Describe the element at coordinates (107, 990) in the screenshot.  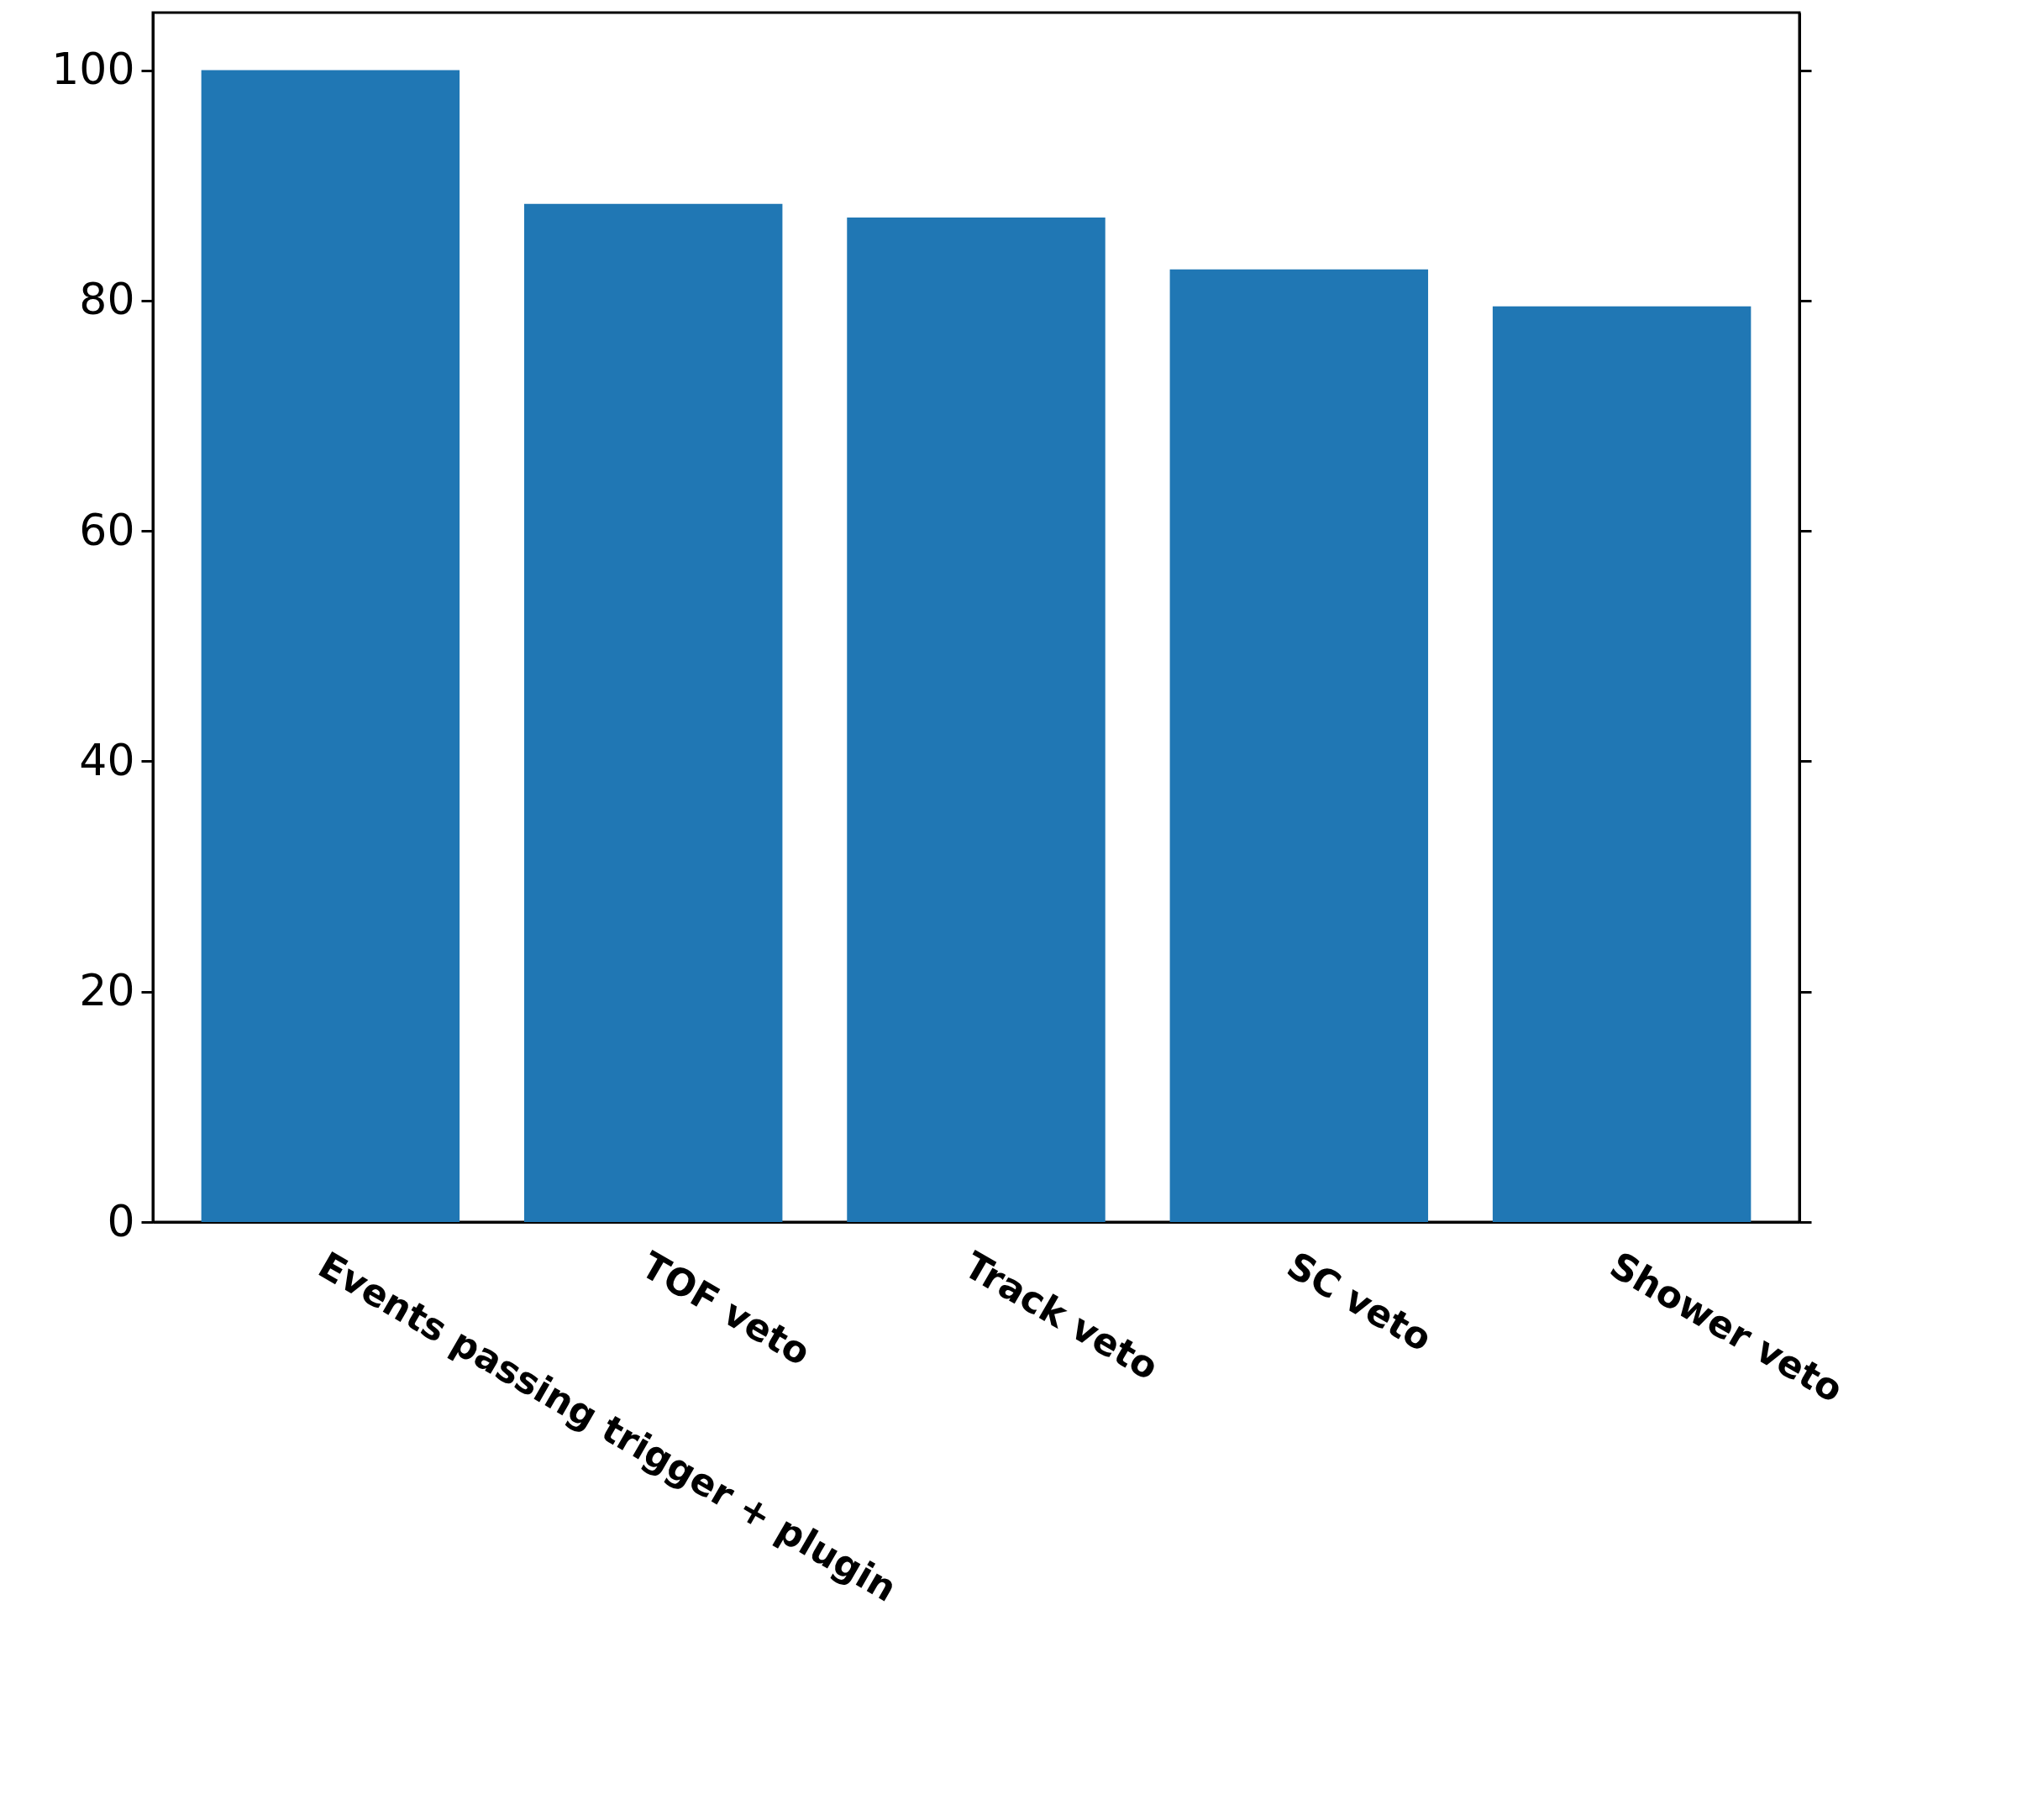
I see `y-tick-label: 20` at that location.